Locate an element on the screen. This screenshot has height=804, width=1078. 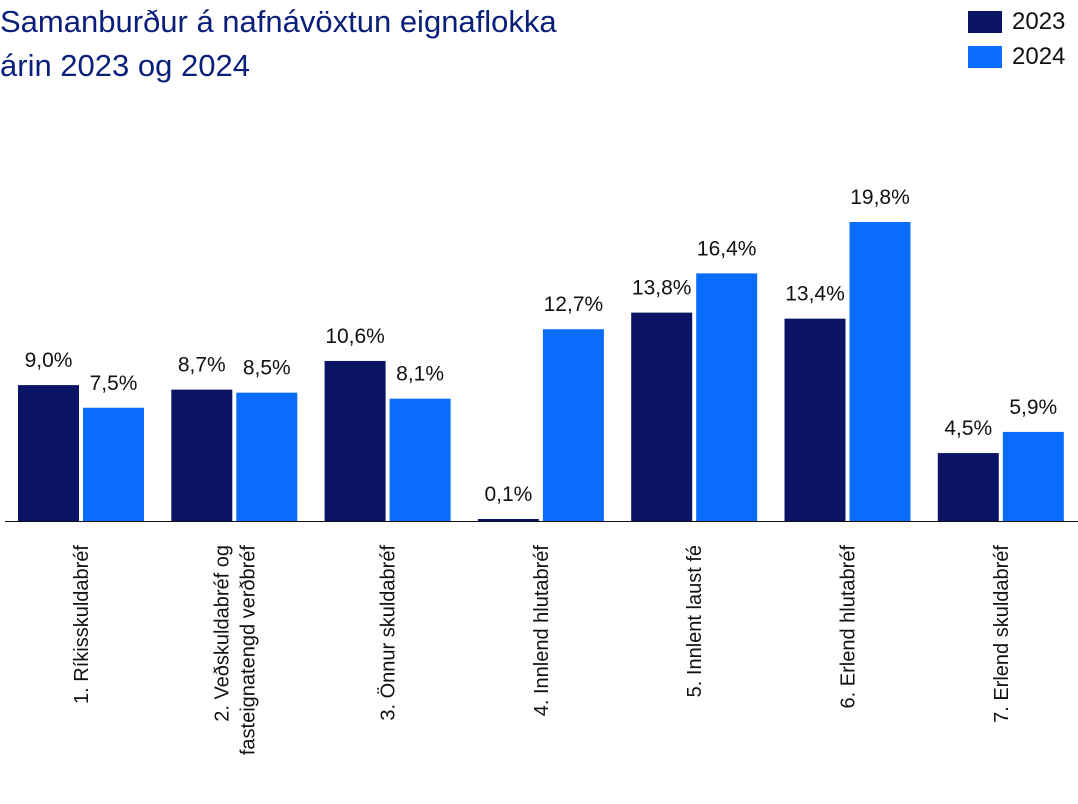
value-label-2023-2: 8,7% is located at coordinates (202, 365).